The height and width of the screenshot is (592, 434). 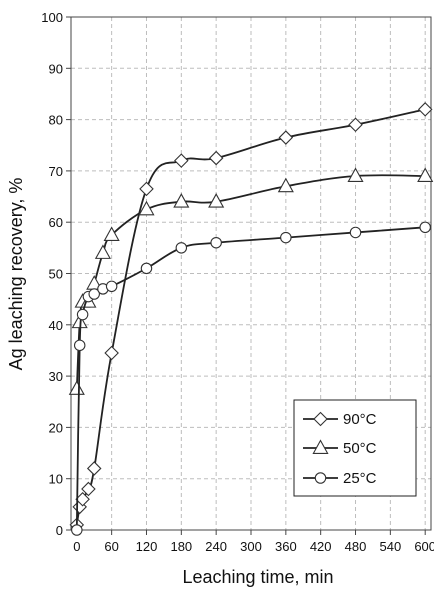 I want to click on legend-marker-triangle, so click(x=320, y=446).